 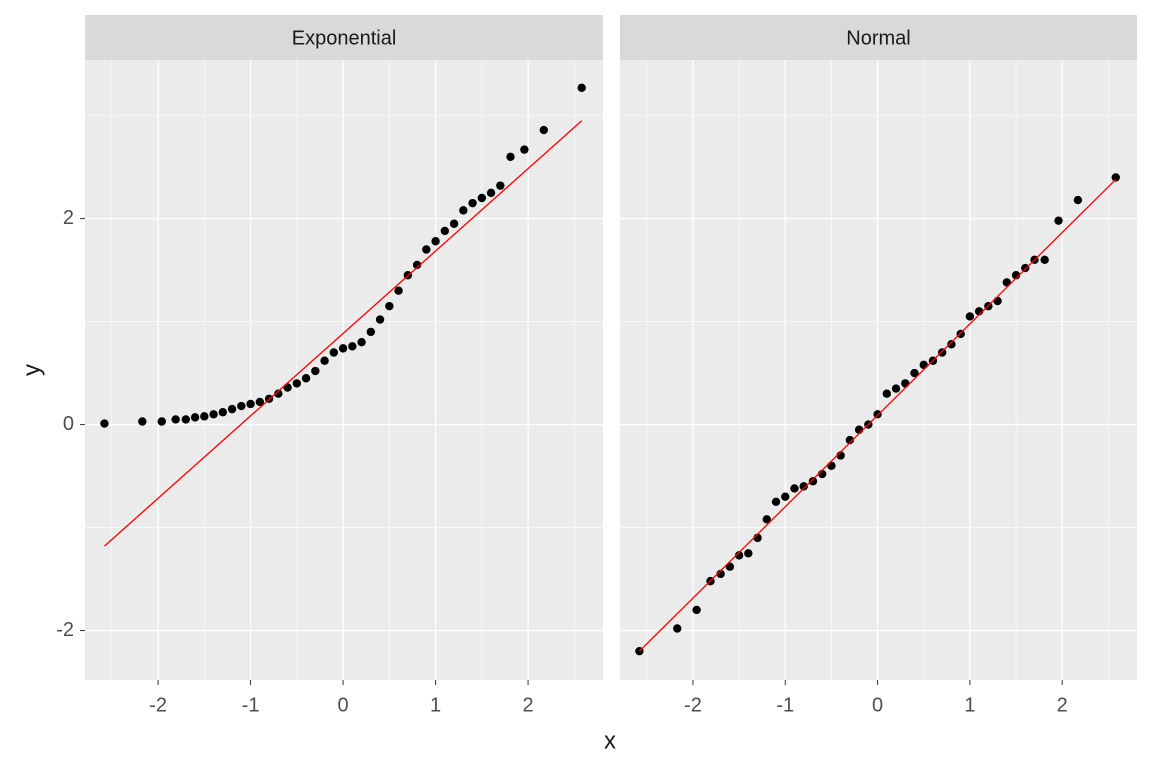 I want to click on panel-title: Exponential, so click(x=344, y=38).